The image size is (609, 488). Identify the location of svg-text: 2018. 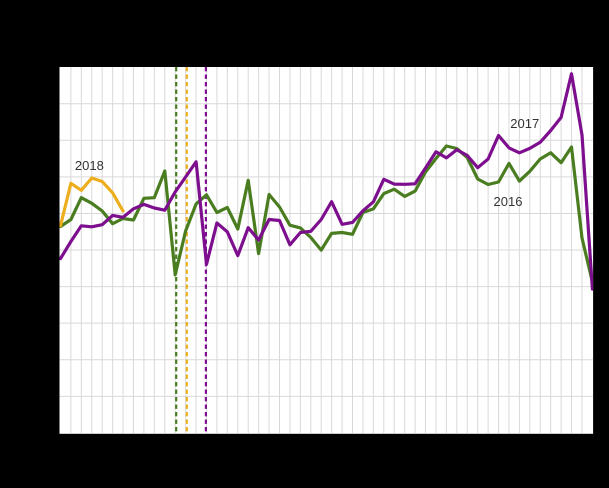
(89, 165).